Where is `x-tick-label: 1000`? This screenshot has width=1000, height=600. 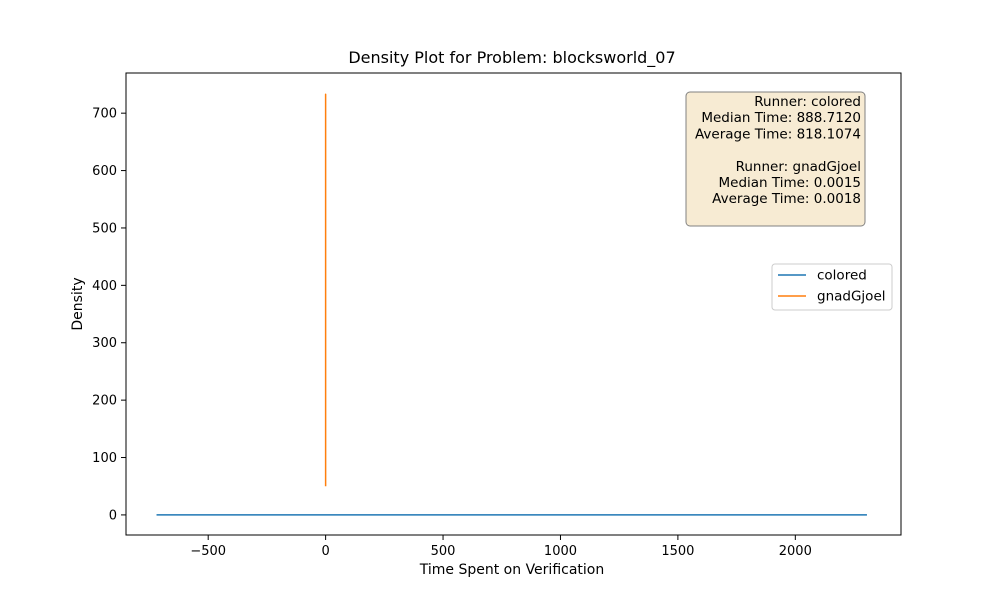 x-tick-label: 1000 is located at coordinates (560, 551).